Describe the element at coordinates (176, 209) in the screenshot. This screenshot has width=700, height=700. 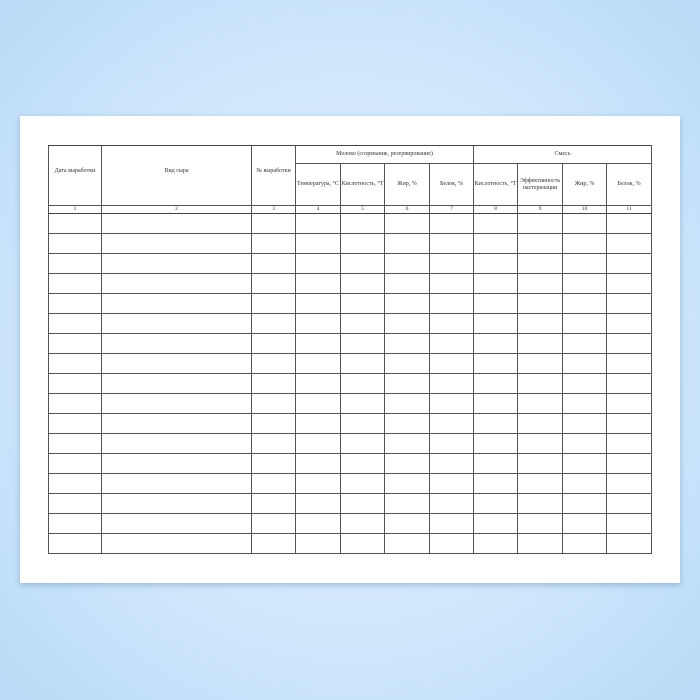
I see `column-number: 2` at that location.